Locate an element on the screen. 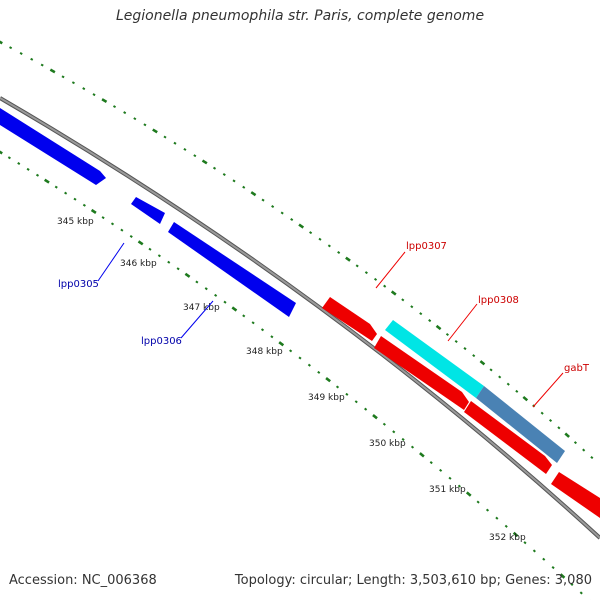 This screenshot has width=600, height=600. gene-arrow-lpp0305 is located at coordinates (148, 210).